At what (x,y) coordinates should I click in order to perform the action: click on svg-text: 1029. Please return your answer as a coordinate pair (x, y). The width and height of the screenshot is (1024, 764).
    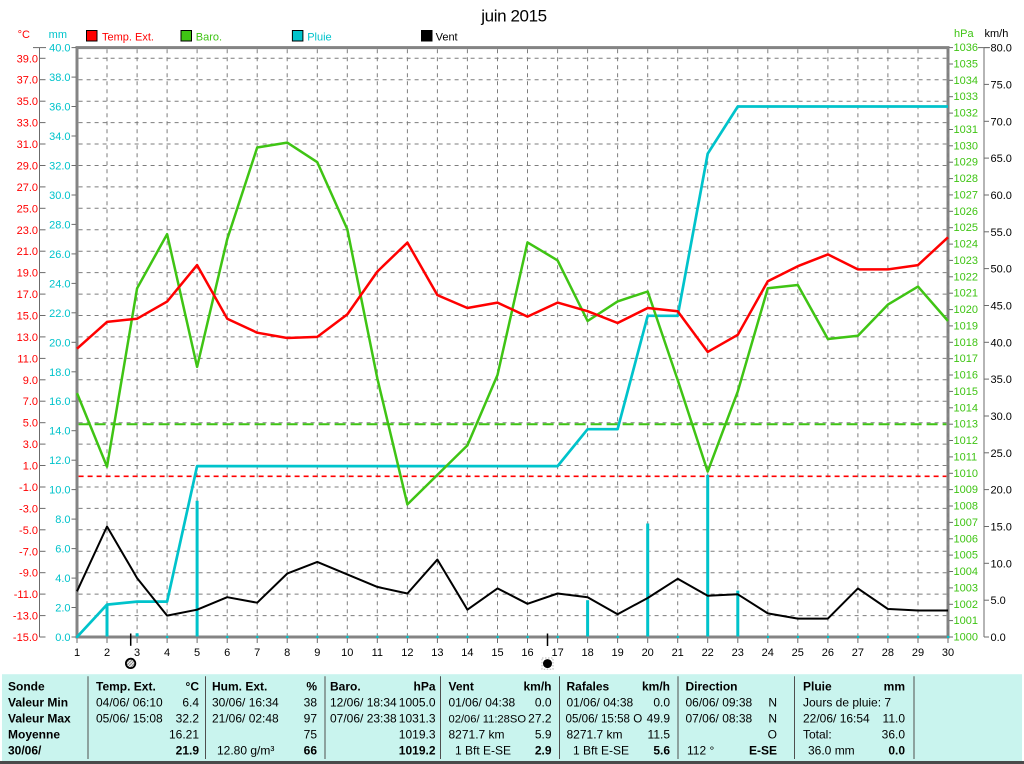
    Looking at the image, I should click on (966, 163).